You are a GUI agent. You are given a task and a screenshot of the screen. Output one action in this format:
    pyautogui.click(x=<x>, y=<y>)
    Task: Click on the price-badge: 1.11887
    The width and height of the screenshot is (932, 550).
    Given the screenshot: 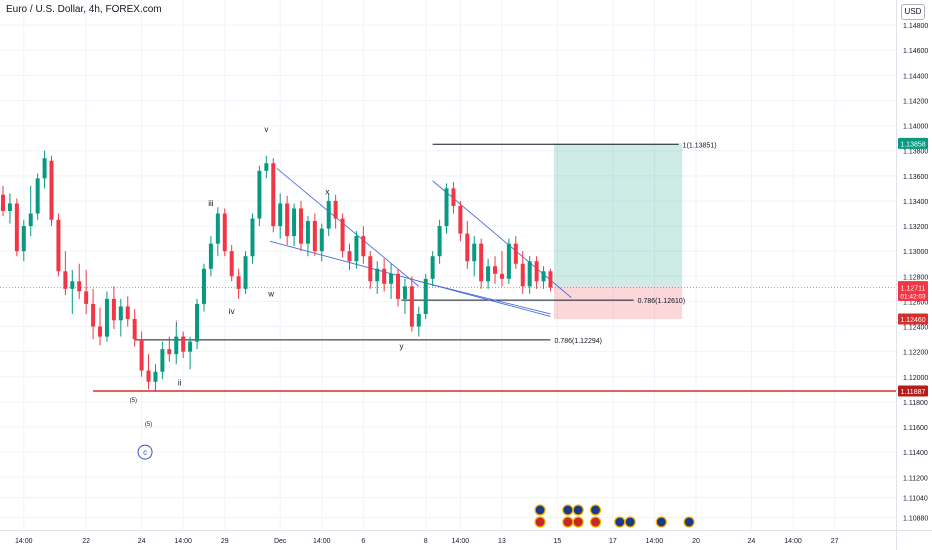 What is the action you would take?
    pyautogui.click(x=913, y=391)
    